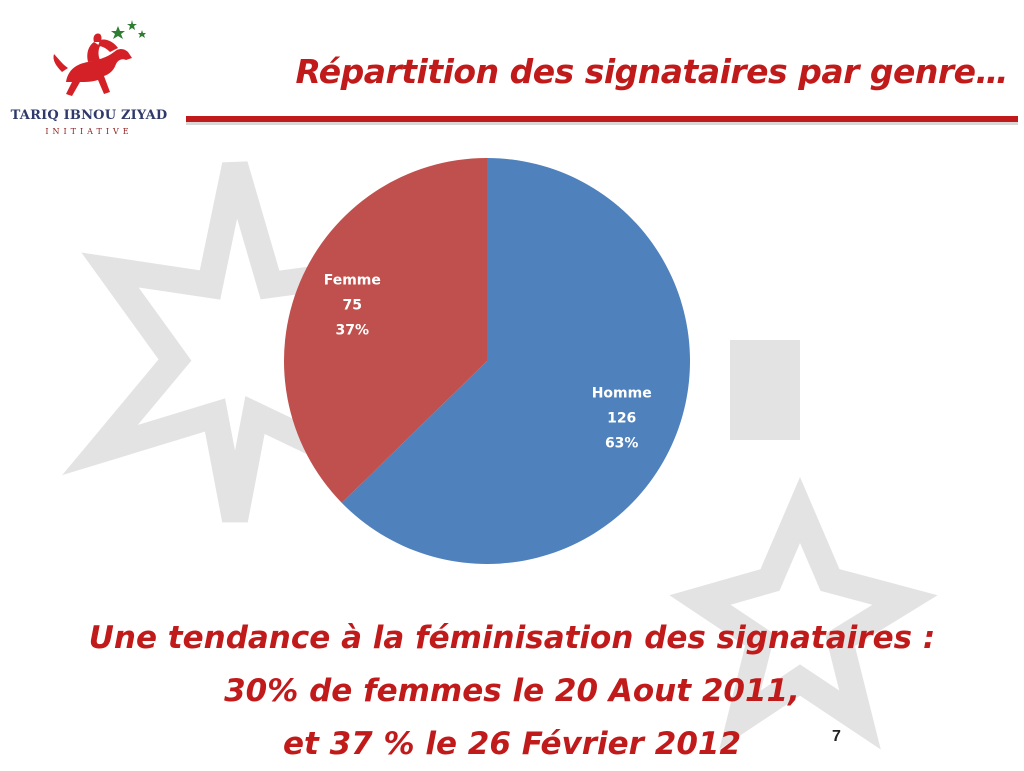  What do you see at coordinates (89, 115) in the screenshot?
I see `logo-name: TARIQ IBNOU ZIYAD` at bounding box center [89, 115].